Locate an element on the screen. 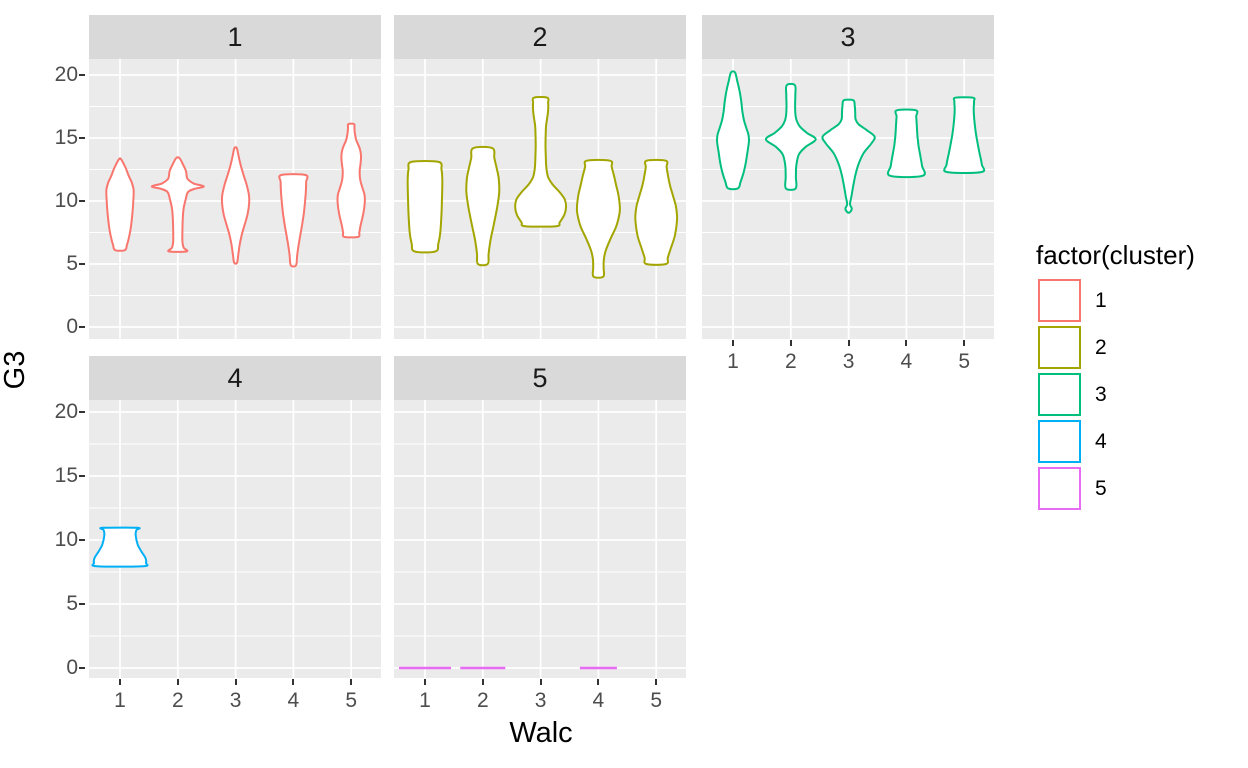 The image size is (1248, 768). legend-label: 1 is located at coordinates (1101, 300).